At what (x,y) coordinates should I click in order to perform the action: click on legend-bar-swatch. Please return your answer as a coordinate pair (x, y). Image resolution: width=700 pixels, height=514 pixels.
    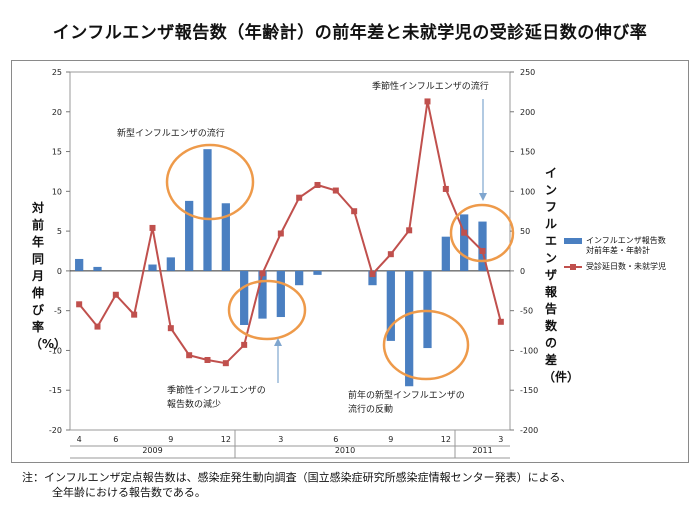
    Looking at the image, I should click on (573, 241).